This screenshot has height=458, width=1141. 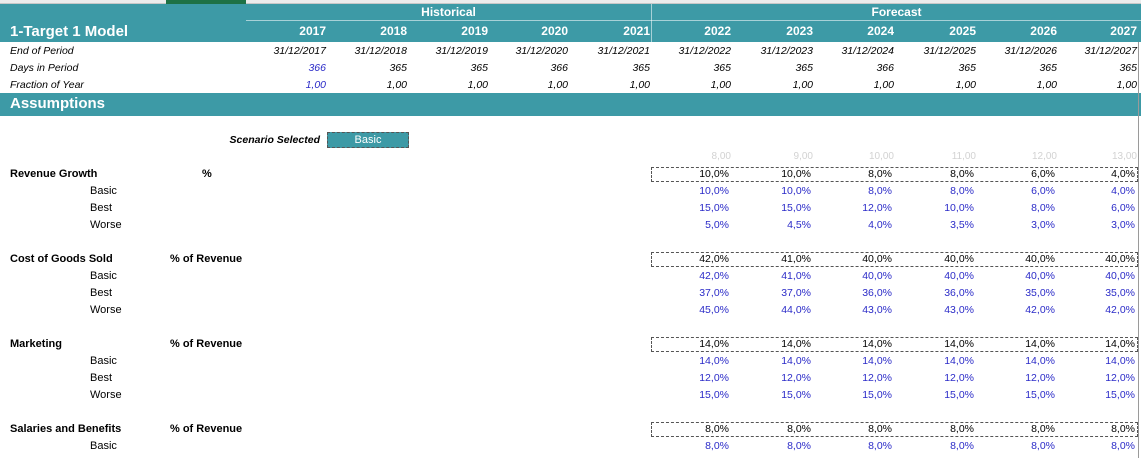 I want to click on timeline-end-cell: 31/12/2021, so click(x=623, y=51).